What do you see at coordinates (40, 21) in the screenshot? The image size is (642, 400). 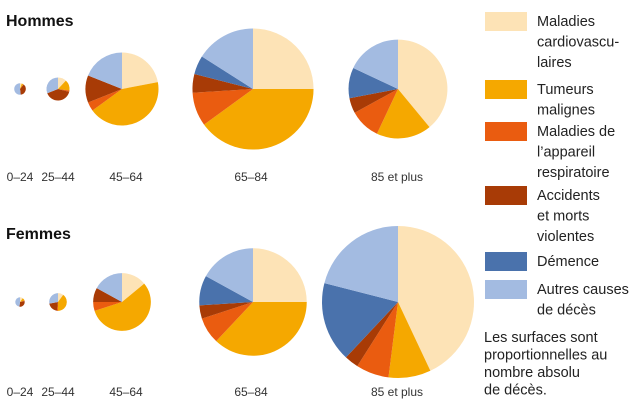 I see `panel-title: Hommes` at bounding box center [40, 21].